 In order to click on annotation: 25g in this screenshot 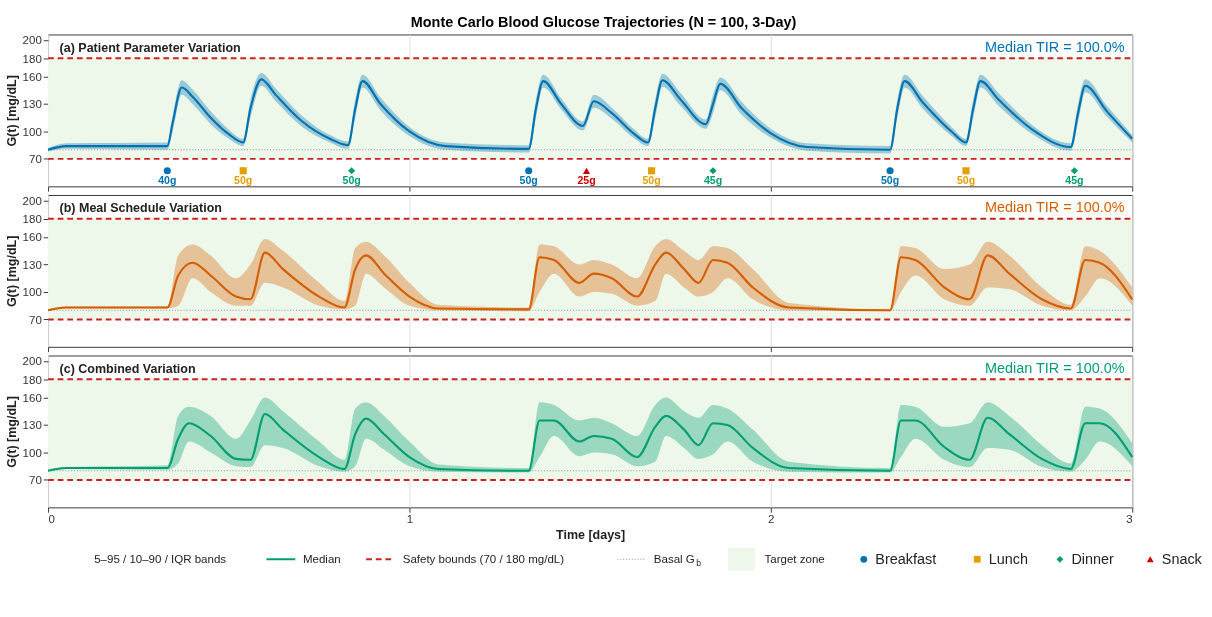, I will do `click(586, 180)`.